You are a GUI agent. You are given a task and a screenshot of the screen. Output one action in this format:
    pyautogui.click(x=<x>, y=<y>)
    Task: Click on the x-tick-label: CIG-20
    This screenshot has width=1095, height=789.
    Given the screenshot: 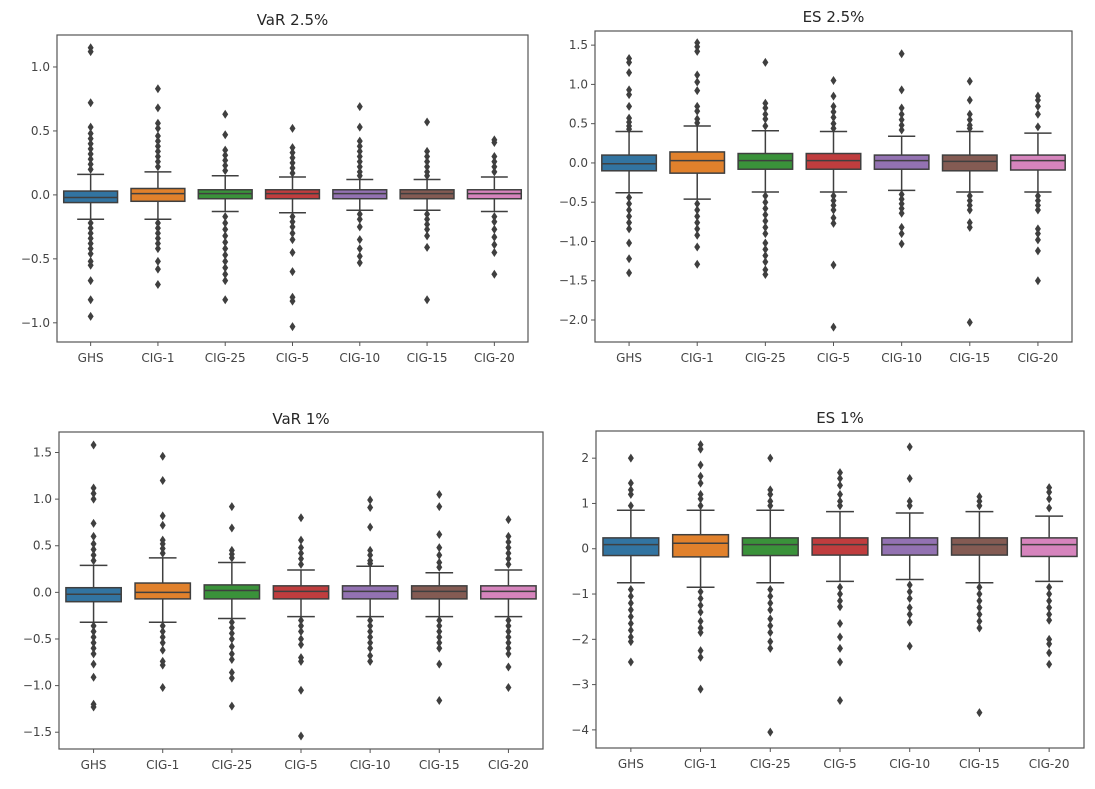 What is the action you would take?
    pyautogui.click(x=1038, y=358)
    